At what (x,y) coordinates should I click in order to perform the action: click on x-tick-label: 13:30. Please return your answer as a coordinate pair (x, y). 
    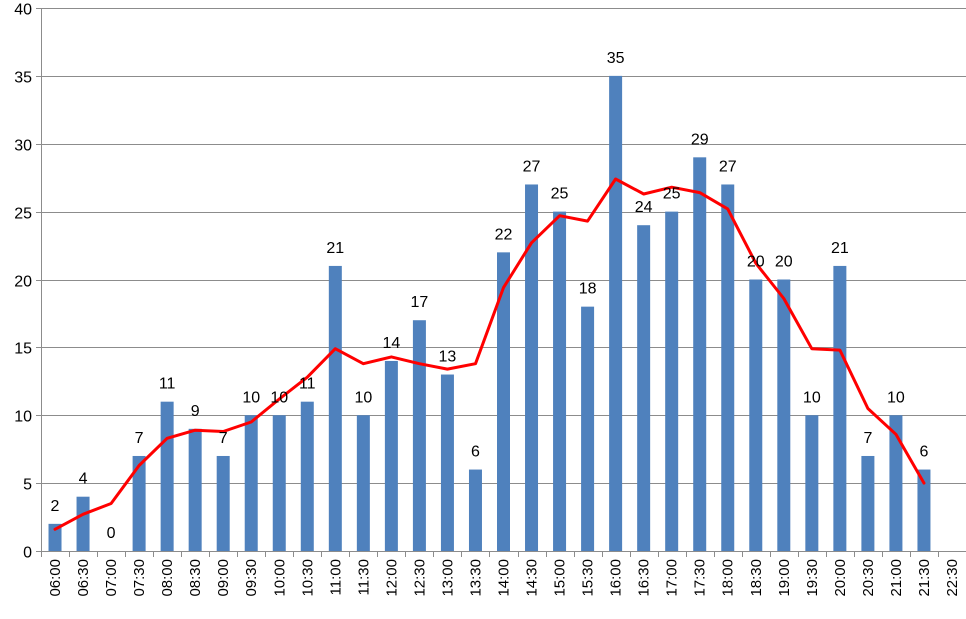
    Looking at the image, I should click on (475, 578).